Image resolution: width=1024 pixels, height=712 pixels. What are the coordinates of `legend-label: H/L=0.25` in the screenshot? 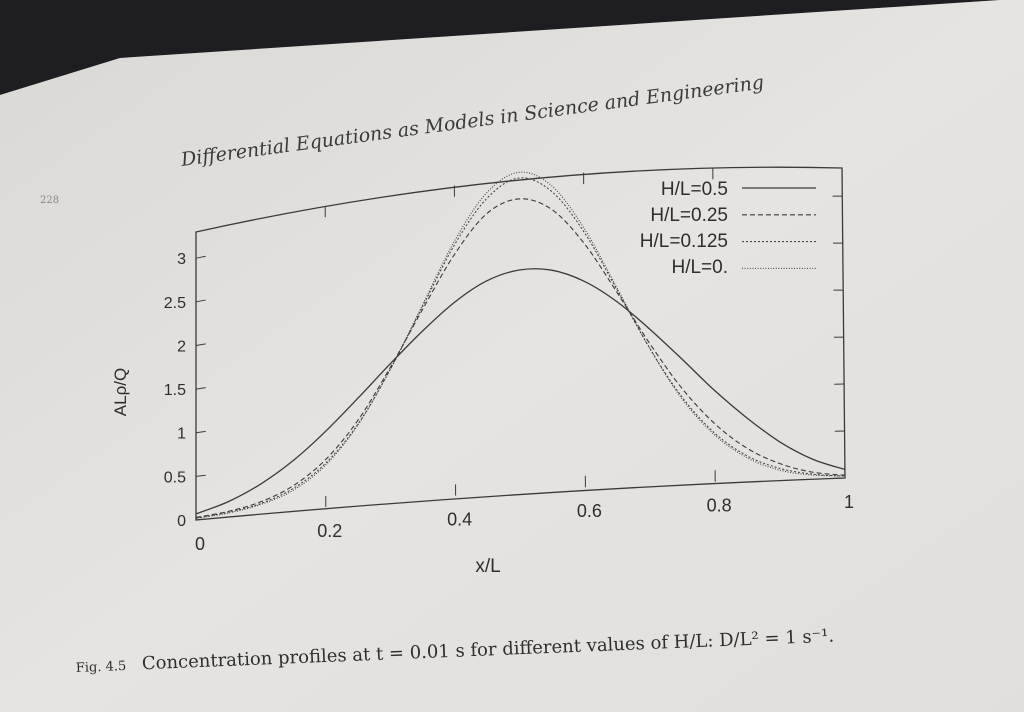 It's located at (689, 215).